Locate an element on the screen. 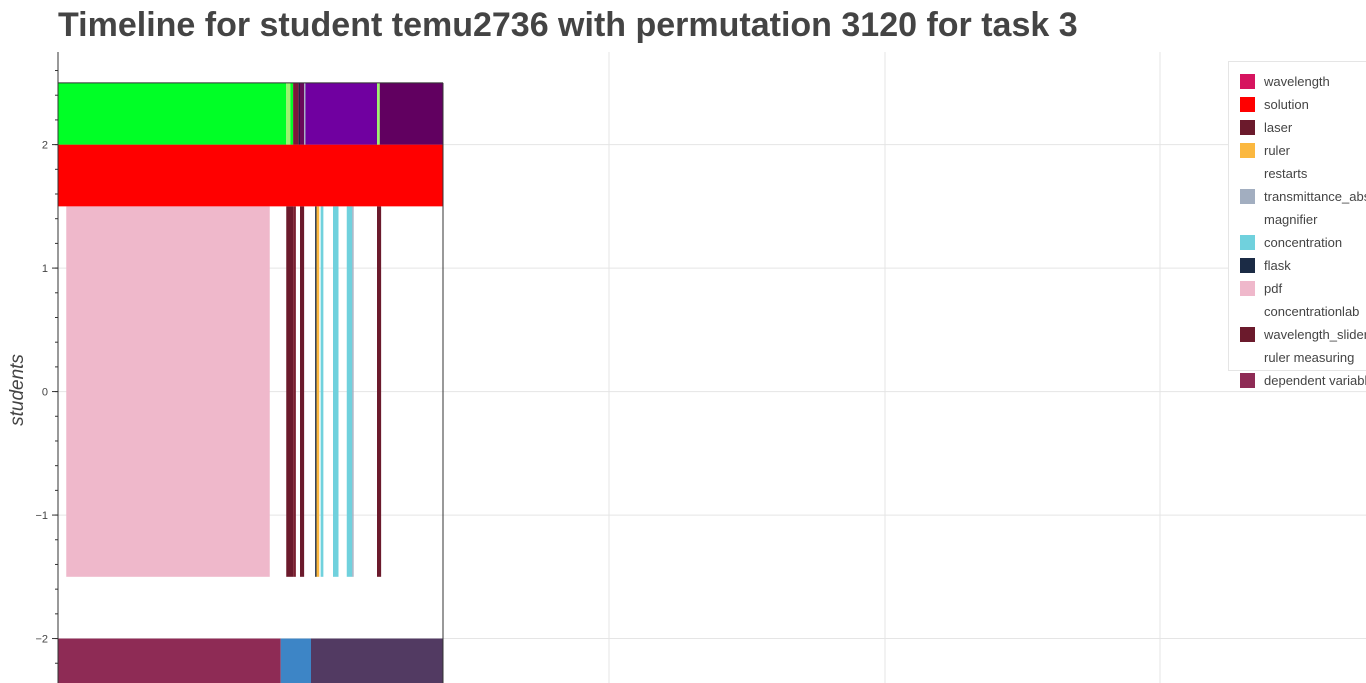 This screenshot has width=1366, height=683. legend-item: concentrationlab is located at coordinates (1299, 311).